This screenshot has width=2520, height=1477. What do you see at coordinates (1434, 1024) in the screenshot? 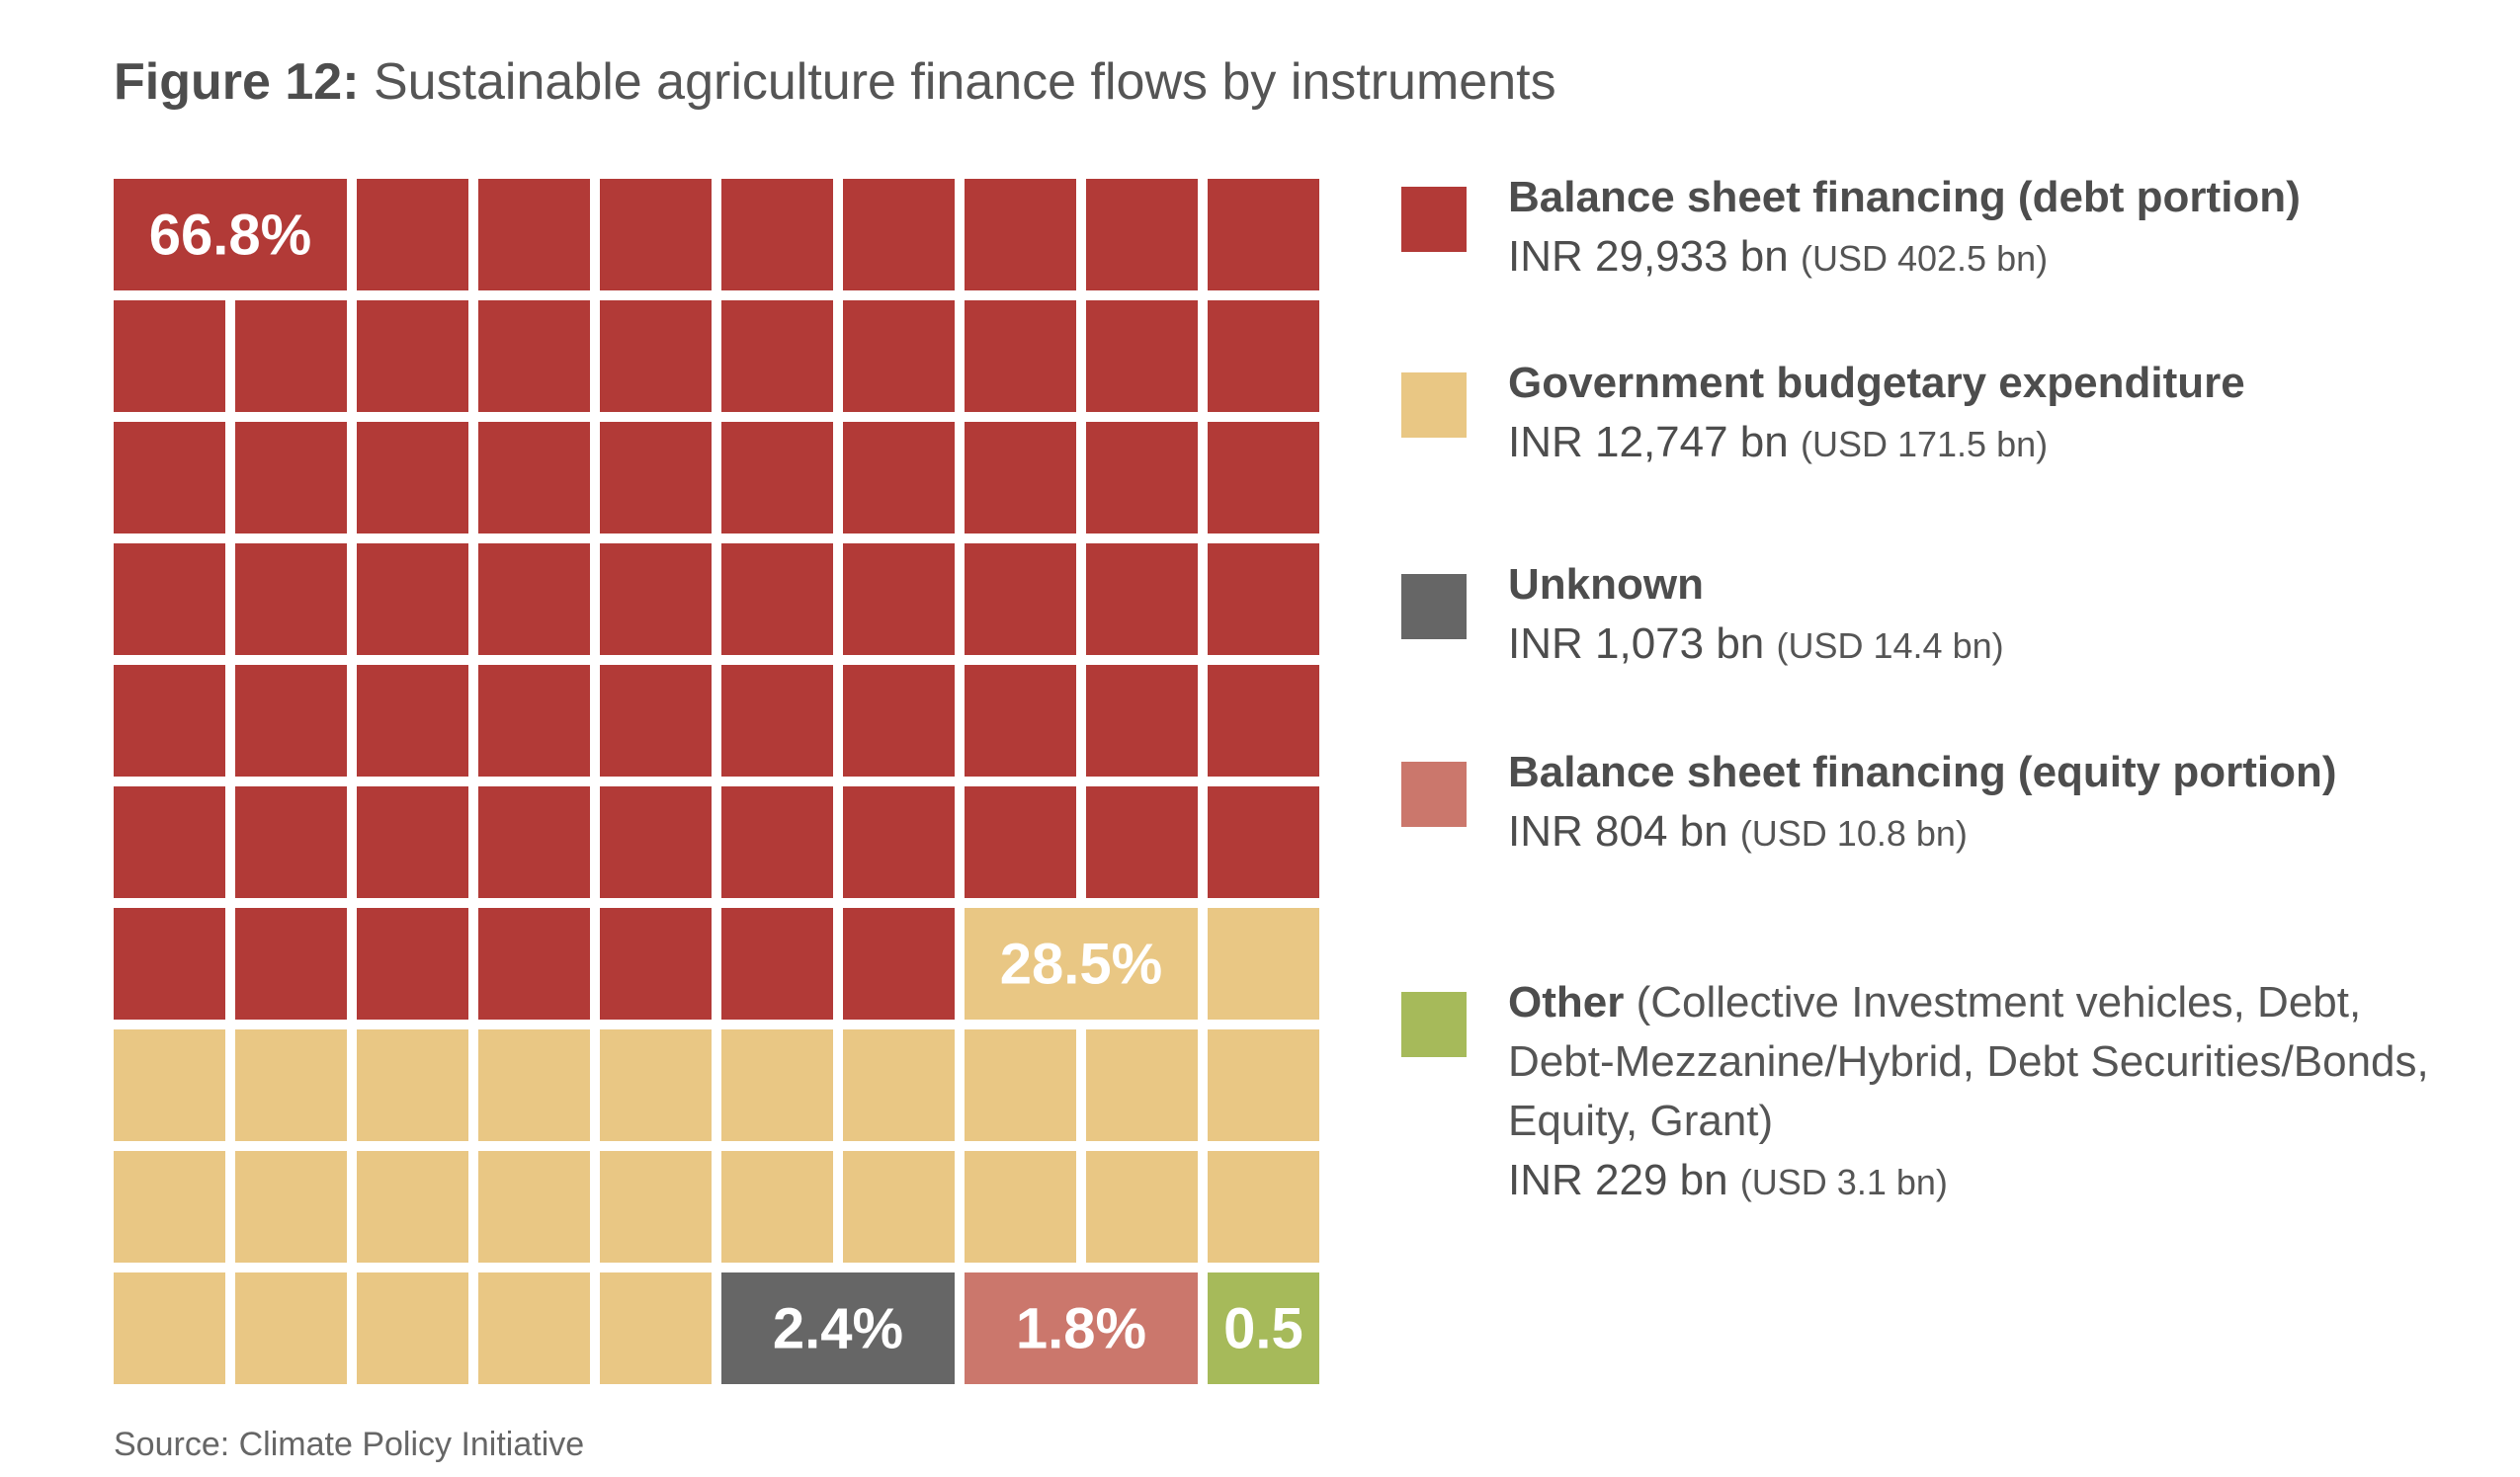
I see `legend-swatch-other` at bounding box center [1434, 1024].